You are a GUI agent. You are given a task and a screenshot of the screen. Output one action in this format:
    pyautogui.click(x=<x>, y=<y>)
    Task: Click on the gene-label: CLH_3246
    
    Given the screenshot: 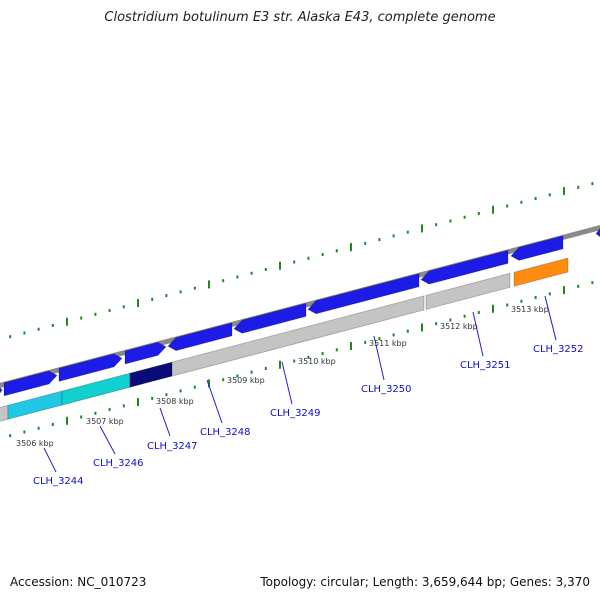 What is the action you would take?
    pyautogui.click(x=118, y=463)
    